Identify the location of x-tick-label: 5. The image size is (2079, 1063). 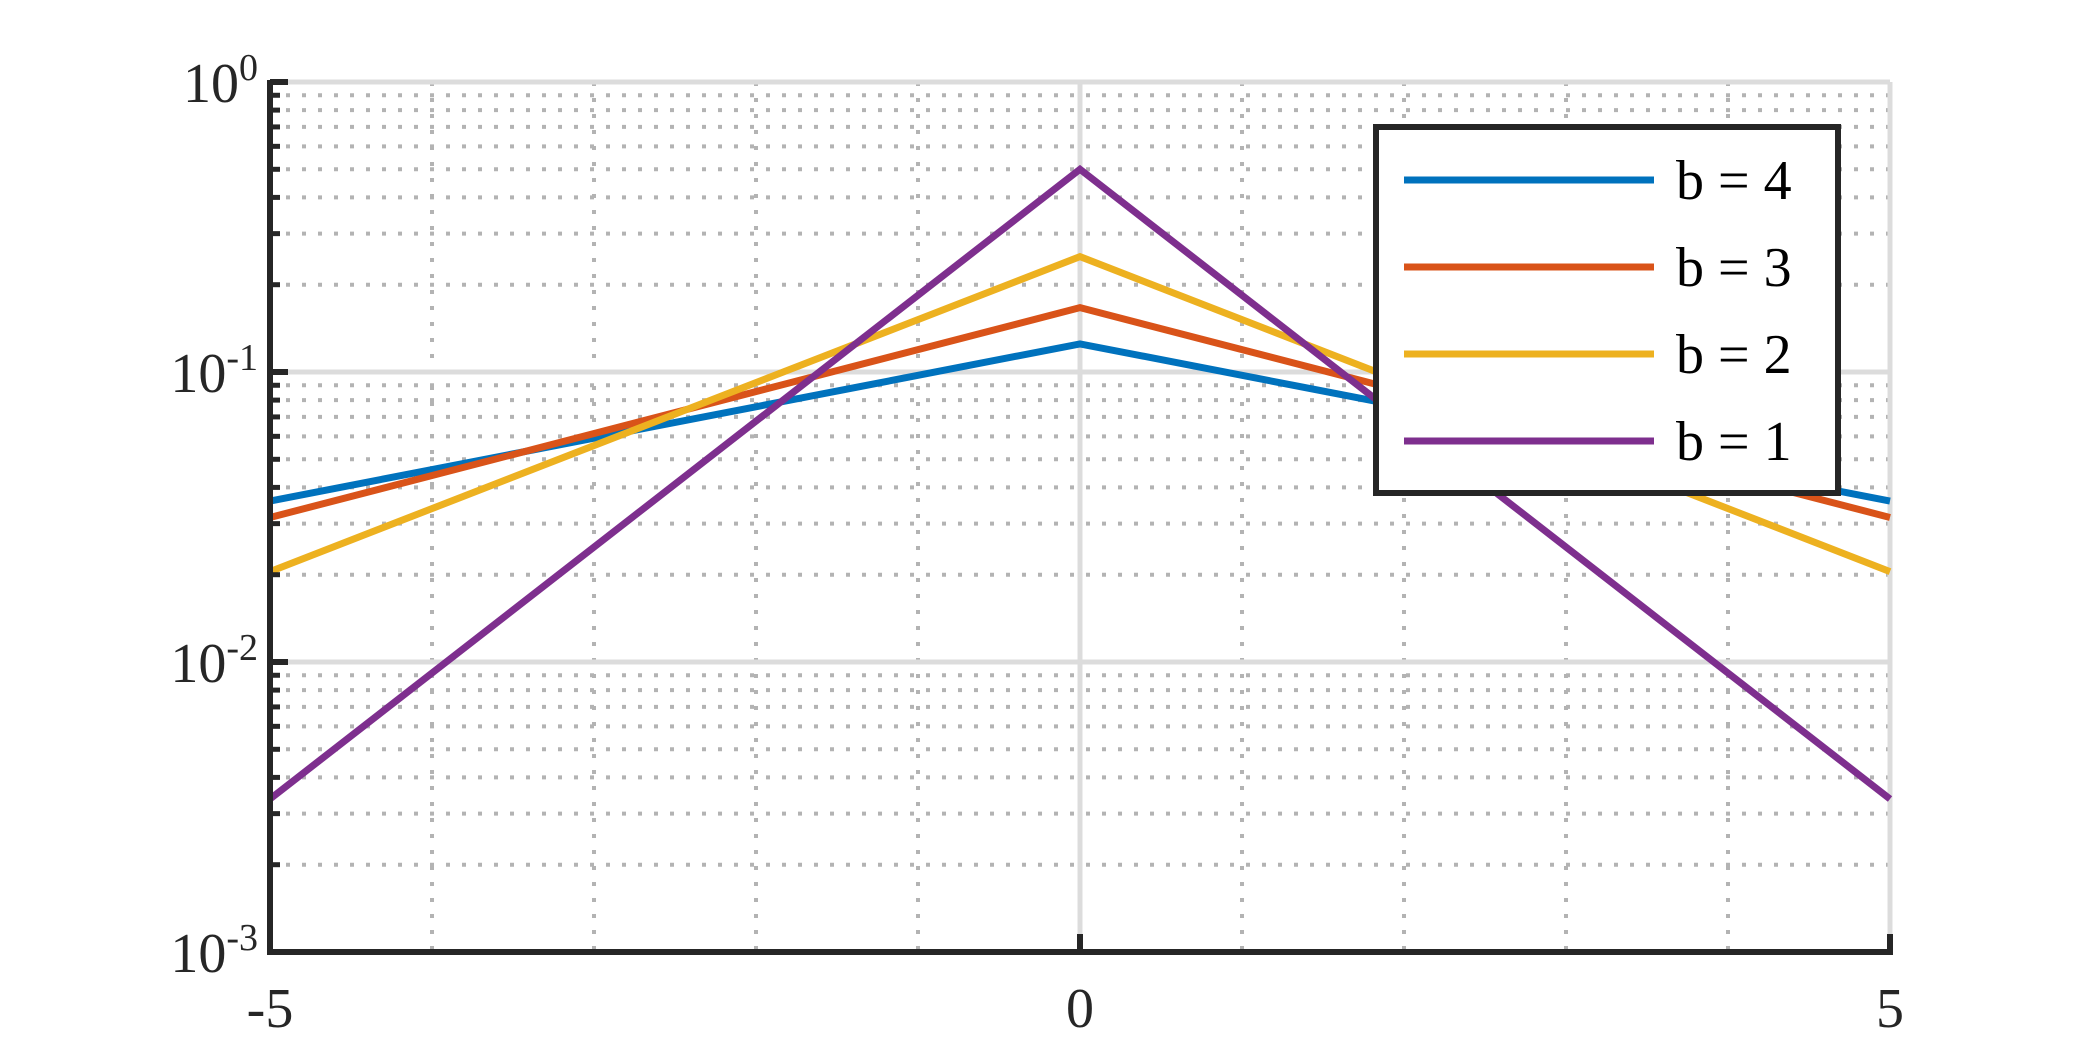
(1890, 1009).